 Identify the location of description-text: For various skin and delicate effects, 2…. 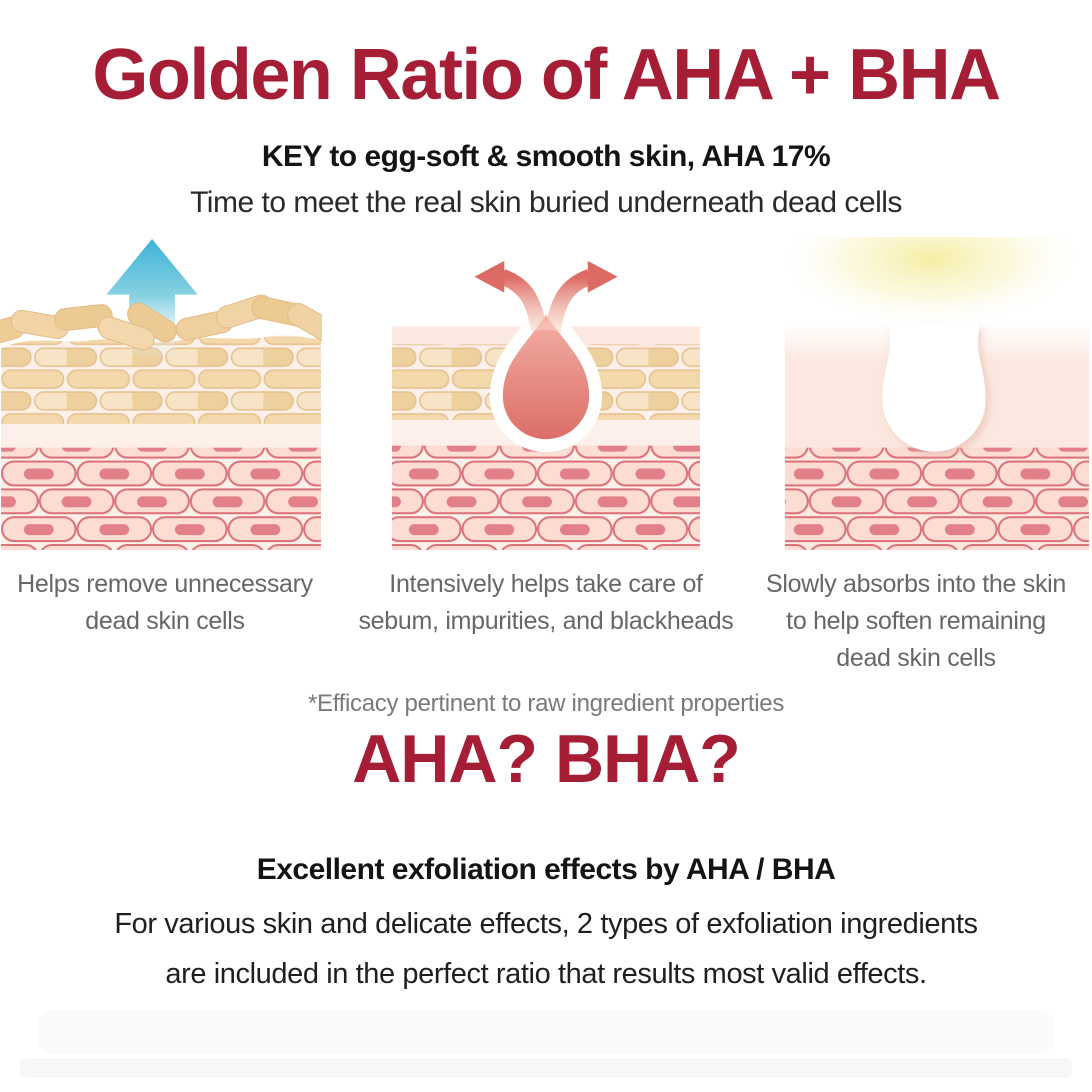
(546, 949).